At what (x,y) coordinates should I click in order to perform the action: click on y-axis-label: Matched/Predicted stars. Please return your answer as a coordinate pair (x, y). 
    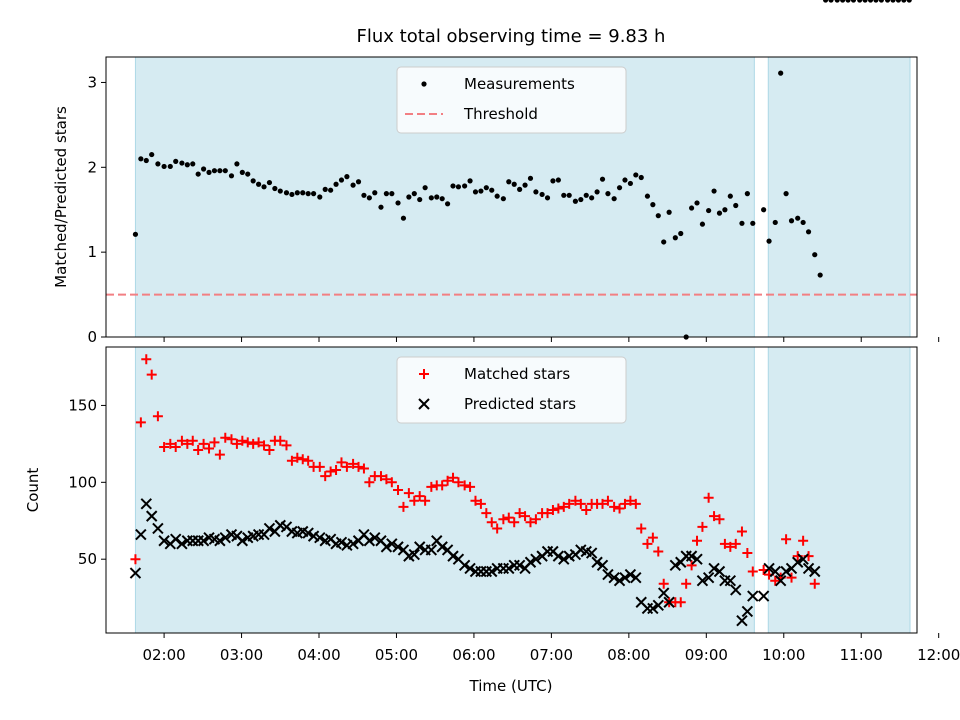
    Looking at the image, I should click on (61, 197).